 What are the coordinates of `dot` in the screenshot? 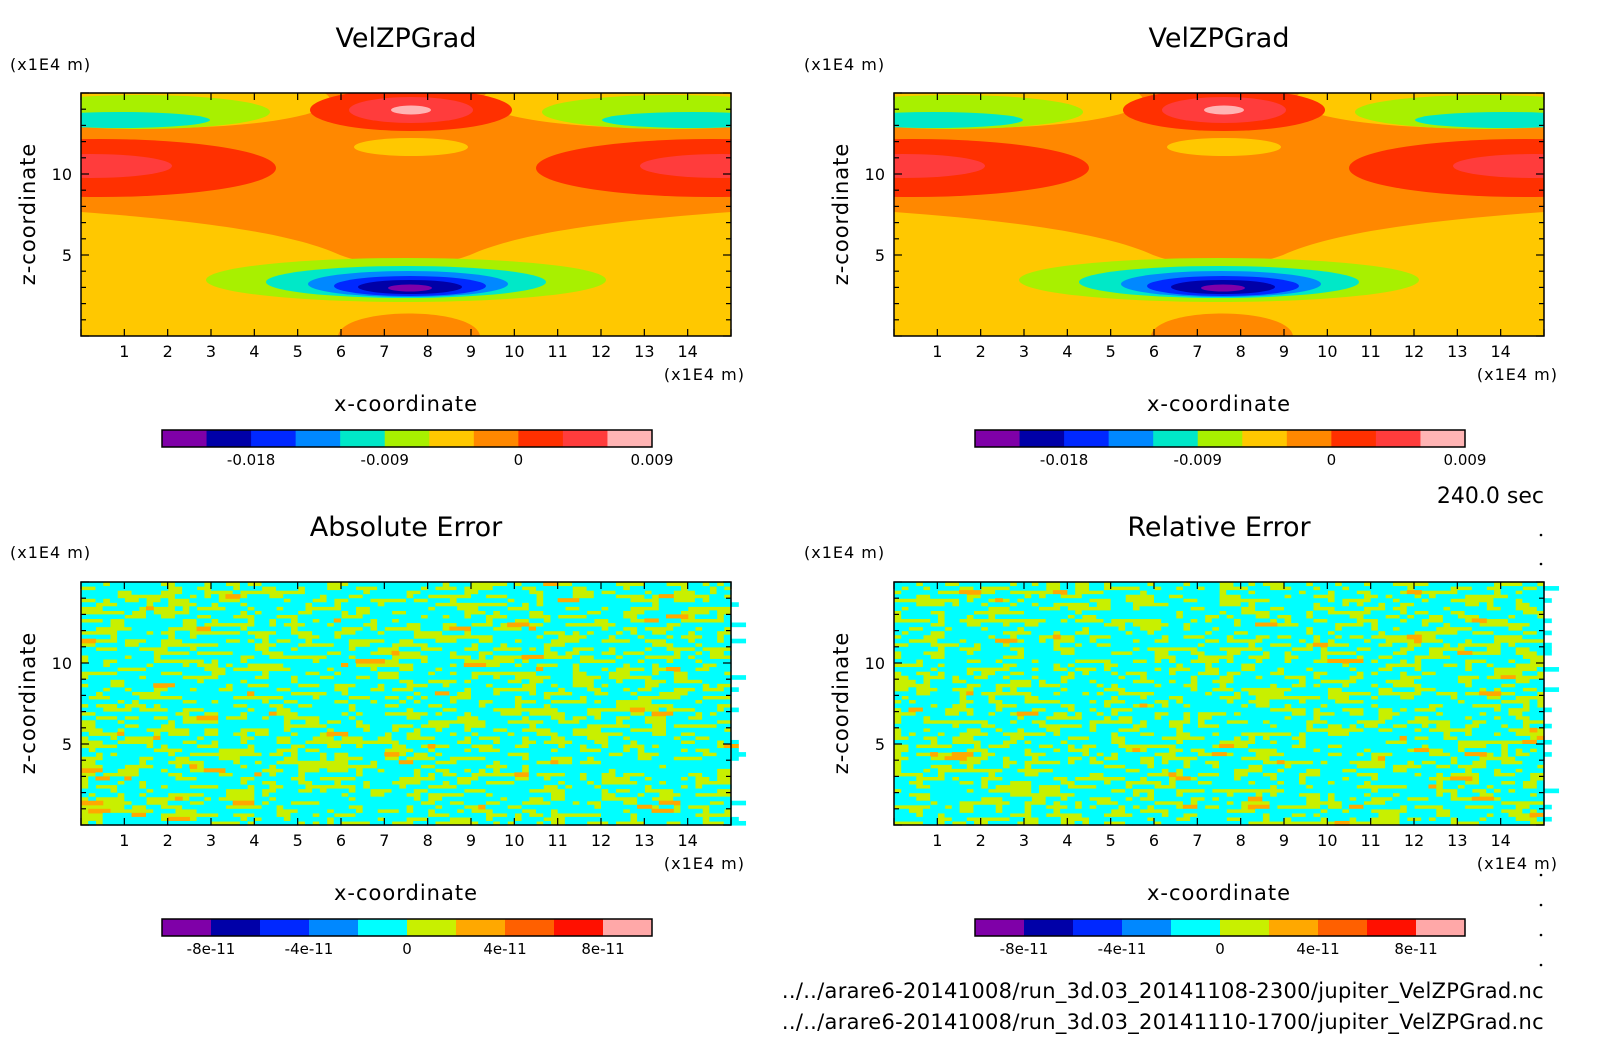 It's located at (1541, 535).